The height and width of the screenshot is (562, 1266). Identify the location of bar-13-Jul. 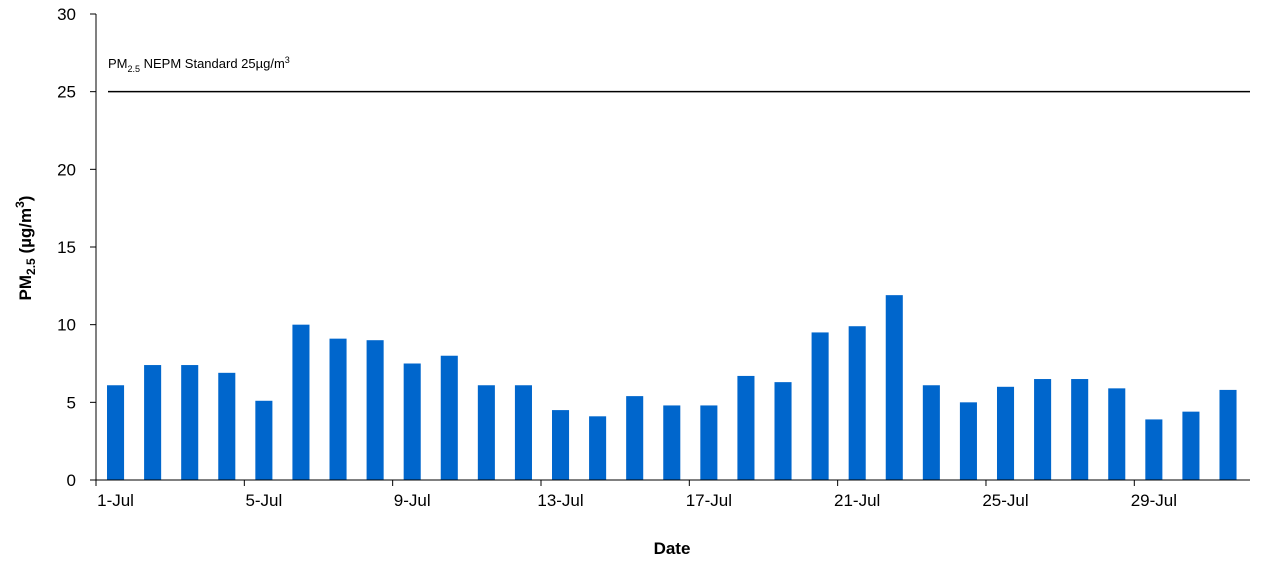
(561, 445).